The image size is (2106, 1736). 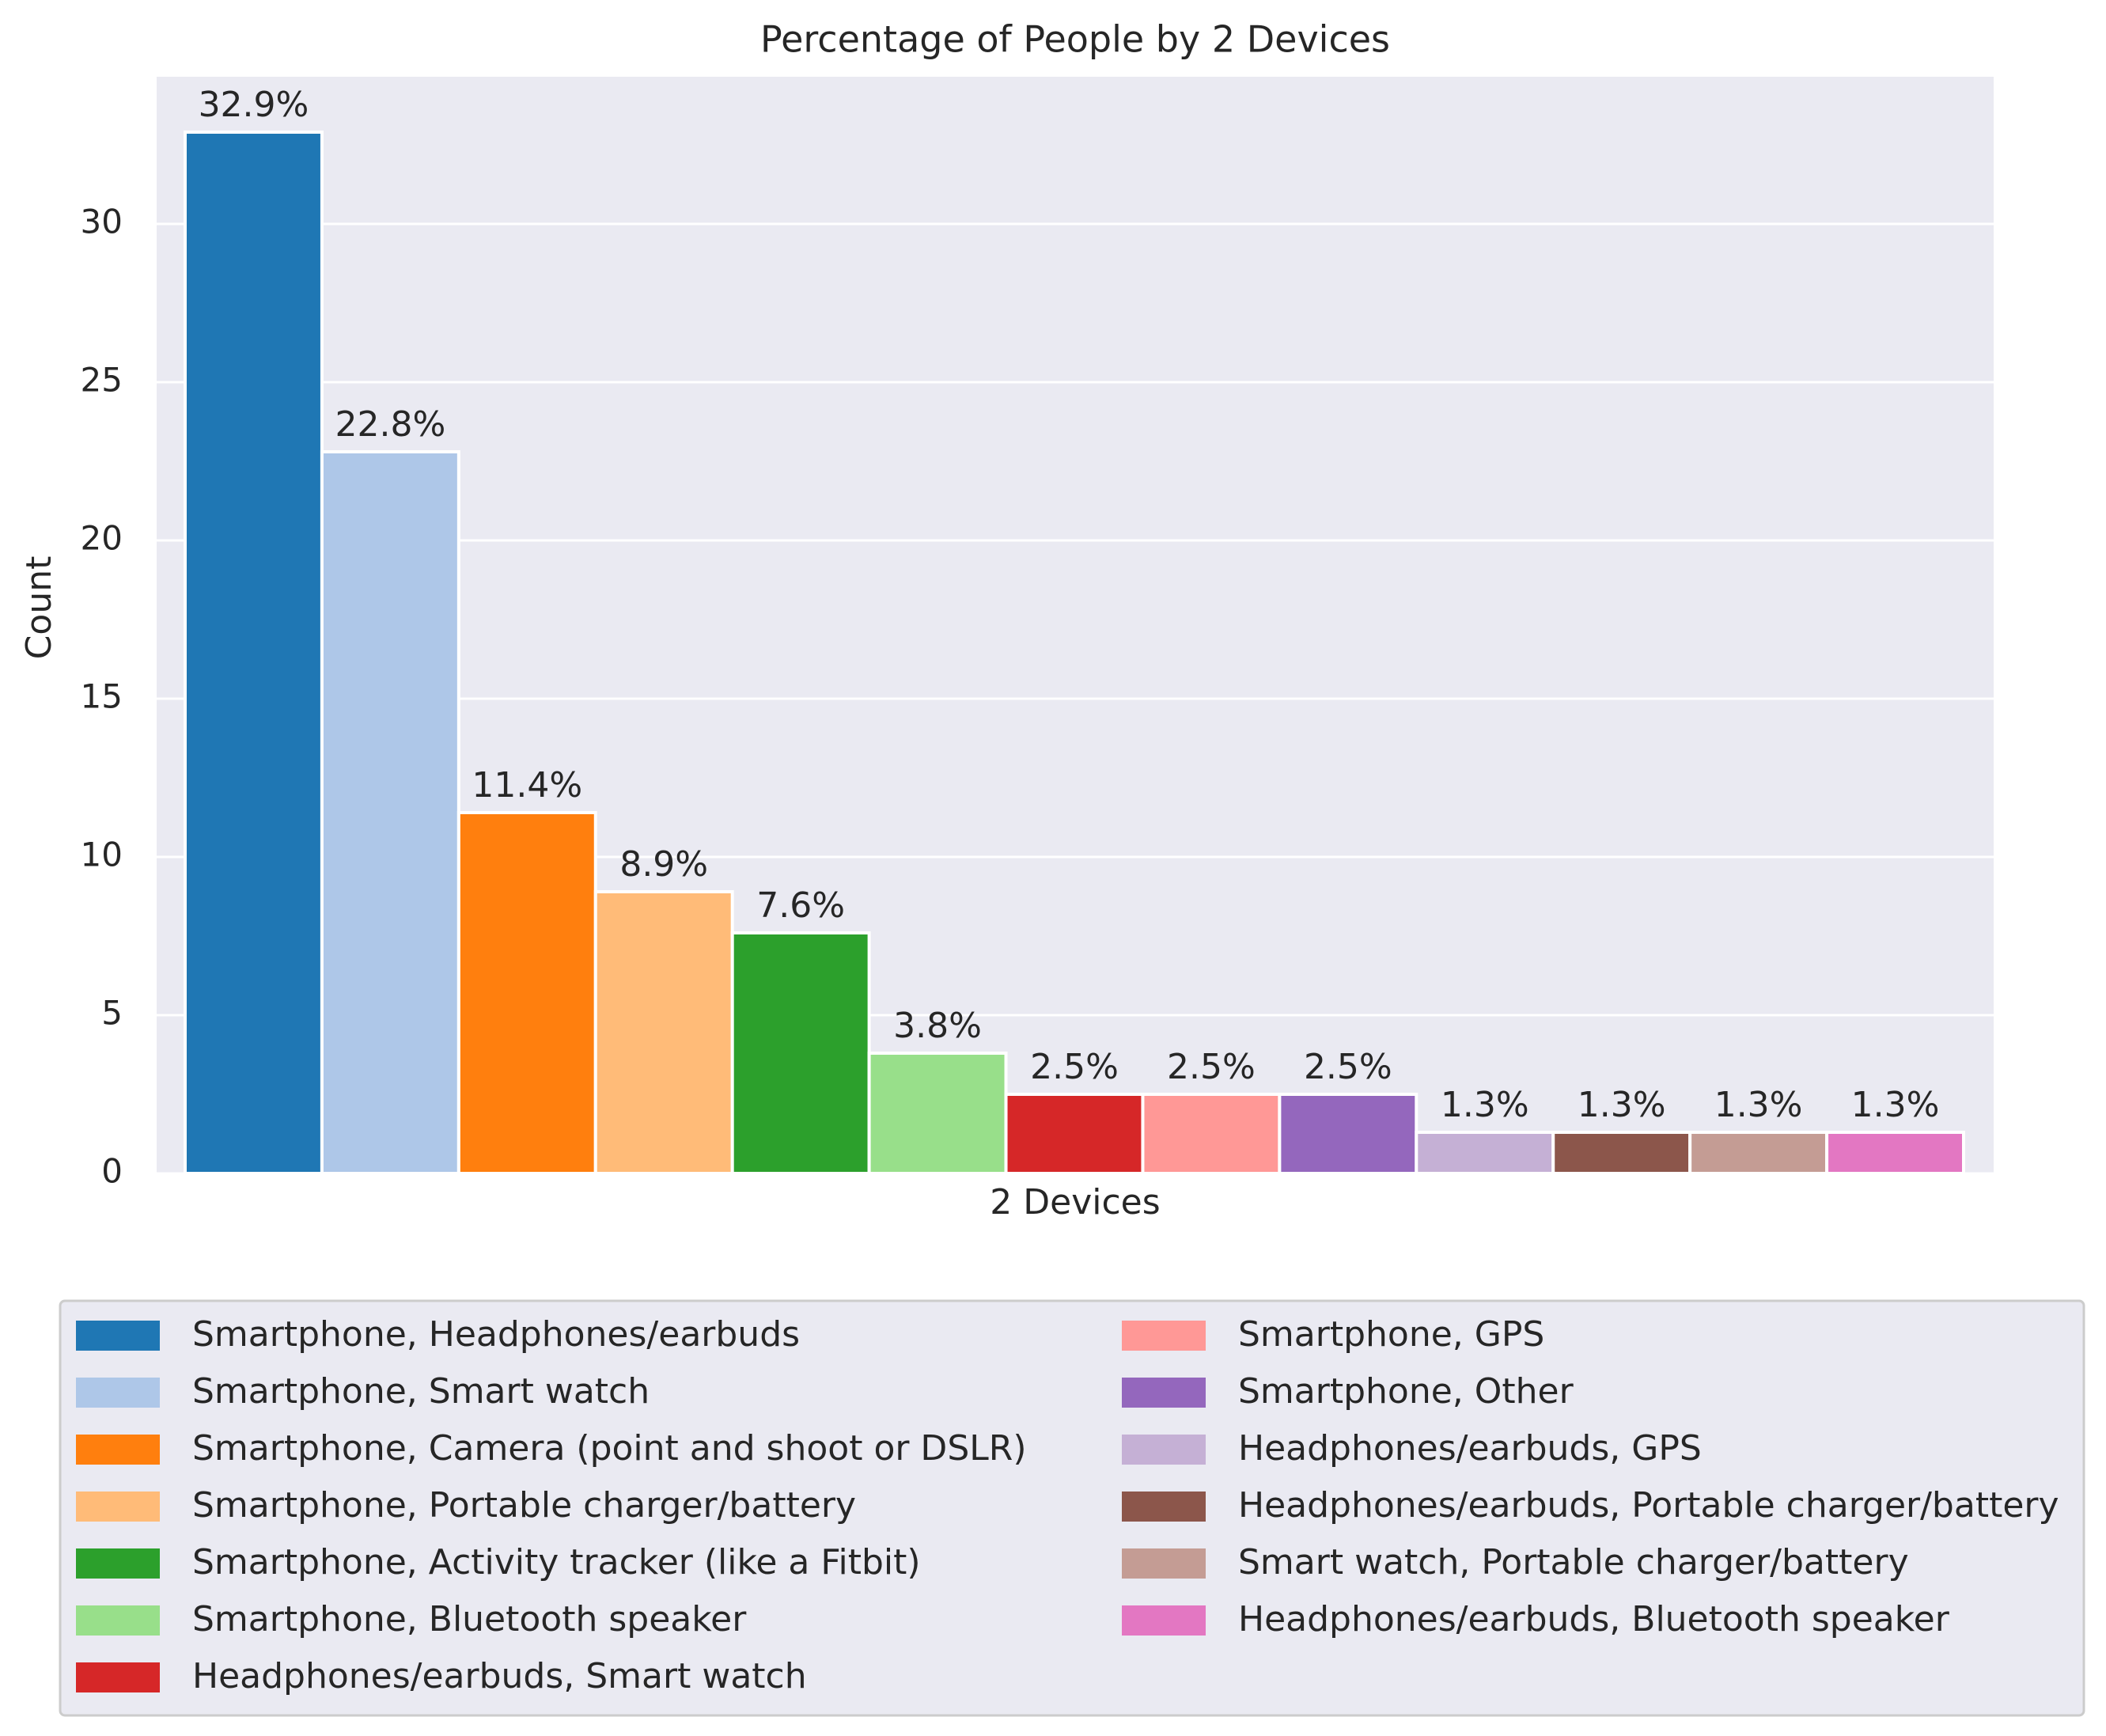 I want to click on y-tick-label: 25, so click(x=102, y=380).